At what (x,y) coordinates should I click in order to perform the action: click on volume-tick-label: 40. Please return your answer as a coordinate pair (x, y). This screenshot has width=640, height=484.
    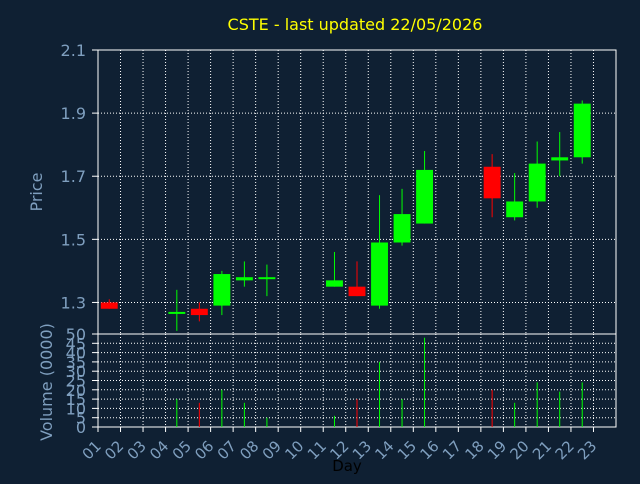
    Looking at the image, I should click on (76, 353).